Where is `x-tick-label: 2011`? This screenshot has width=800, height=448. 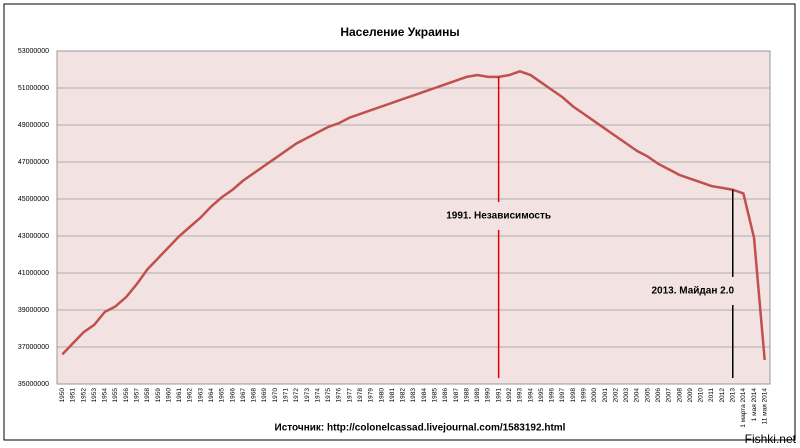
x-tick-label: 2011 is located at coordinates (711, 395).